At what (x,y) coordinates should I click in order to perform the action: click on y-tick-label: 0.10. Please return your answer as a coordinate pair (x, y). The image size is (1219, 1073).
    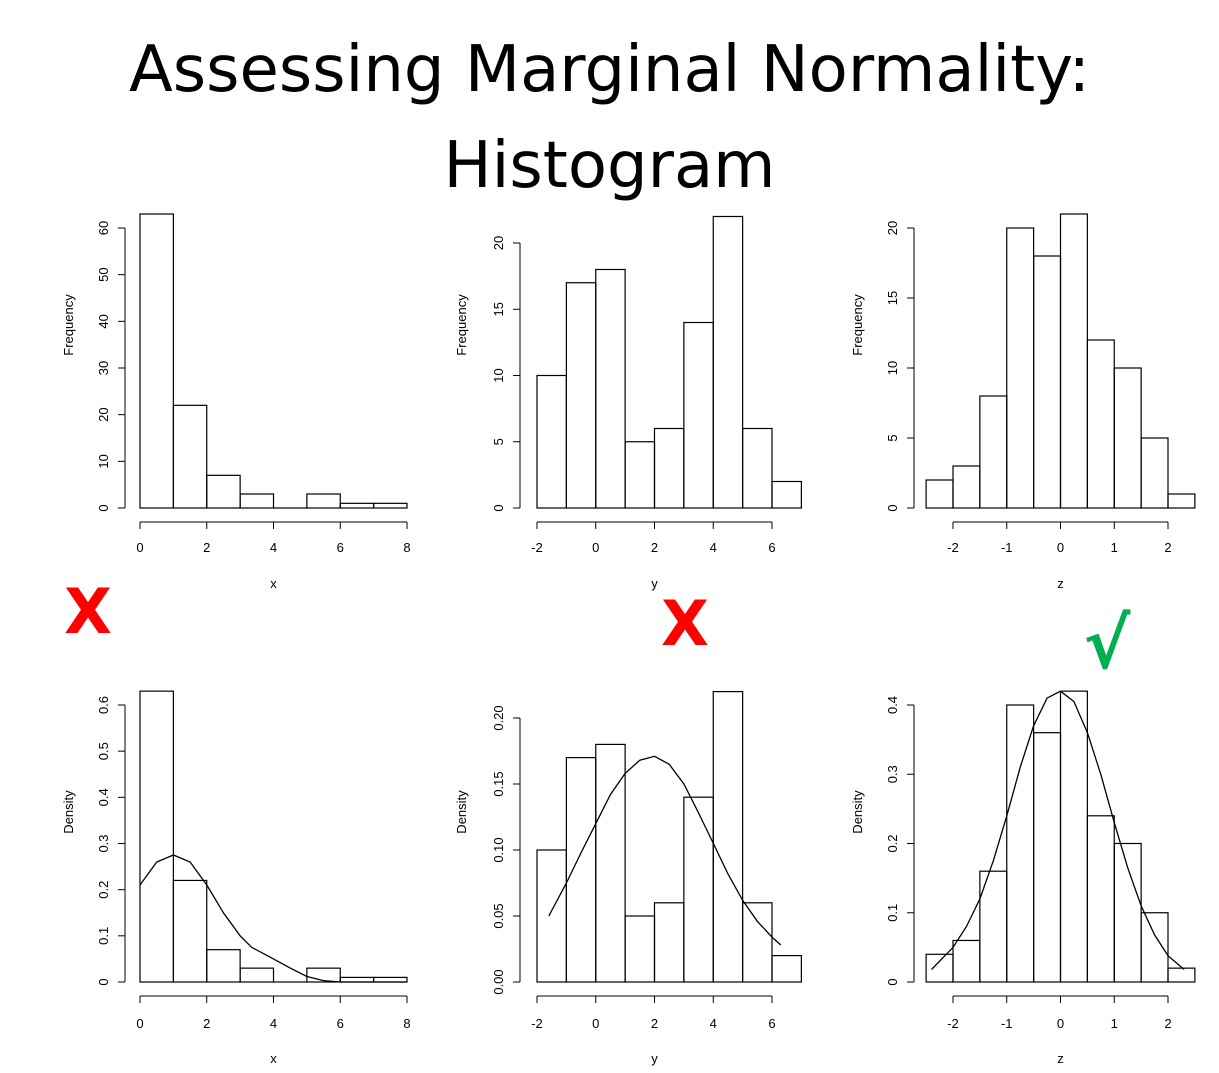
    Looking at the image, I should click on (498, 849).